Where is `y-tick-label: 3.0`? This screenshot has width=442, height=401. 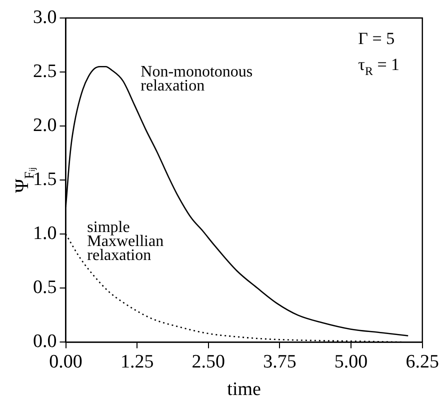 y-tick-label: 3.0 is located at coordinates (45, 17).